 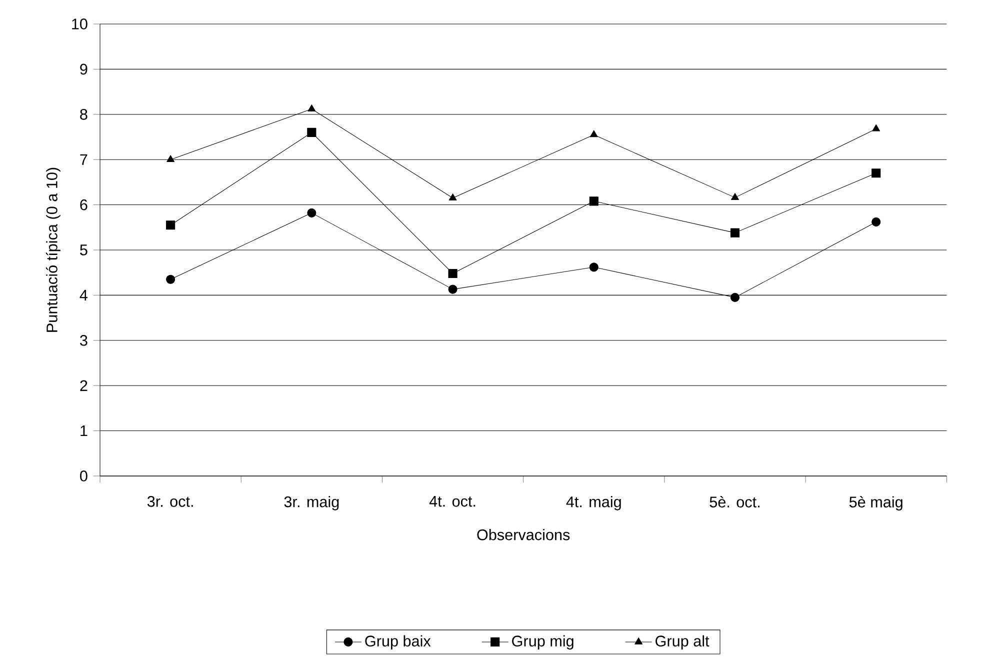 I want to click on x-tick-label: 5è. oct., so click(x=735, y=502).